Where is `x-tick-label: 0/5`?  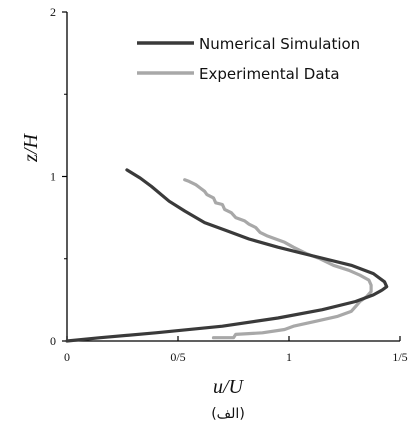 x-tick-label: 0/5 is located at coordinates (177, 357).